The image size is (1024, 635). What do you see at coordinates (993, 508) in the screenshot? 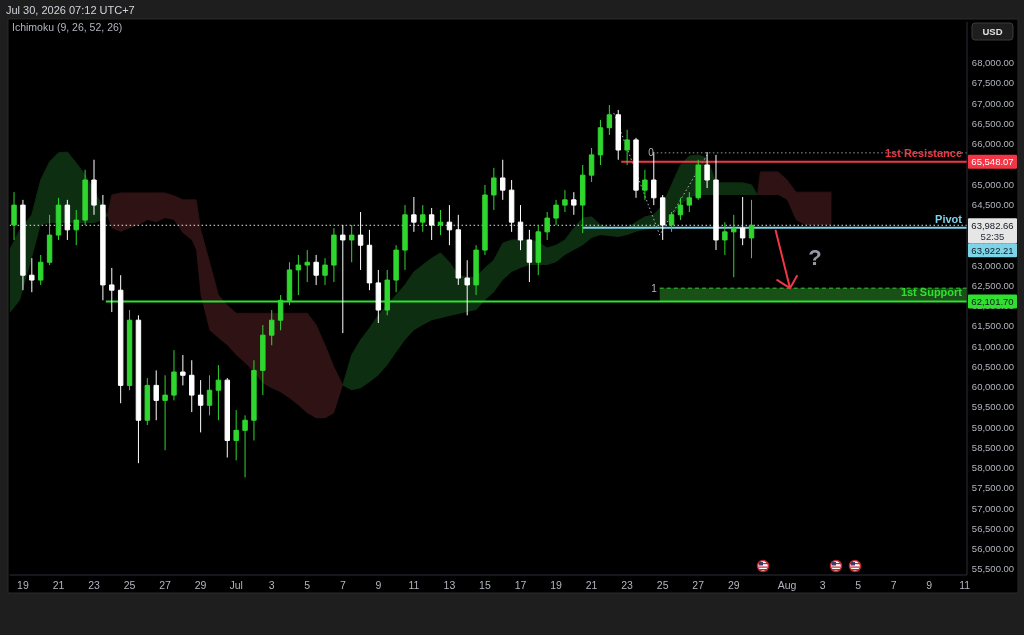
I see `y-tick-label: 57,000.00` at bounding box center [993, 508].